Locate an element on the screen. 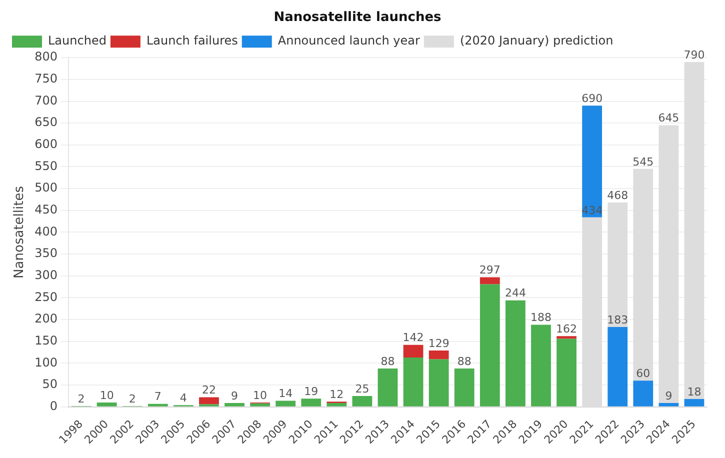 The width and height of the screenshot is (725, 458). legend-label: Launched is located at coordinates (77, 41).